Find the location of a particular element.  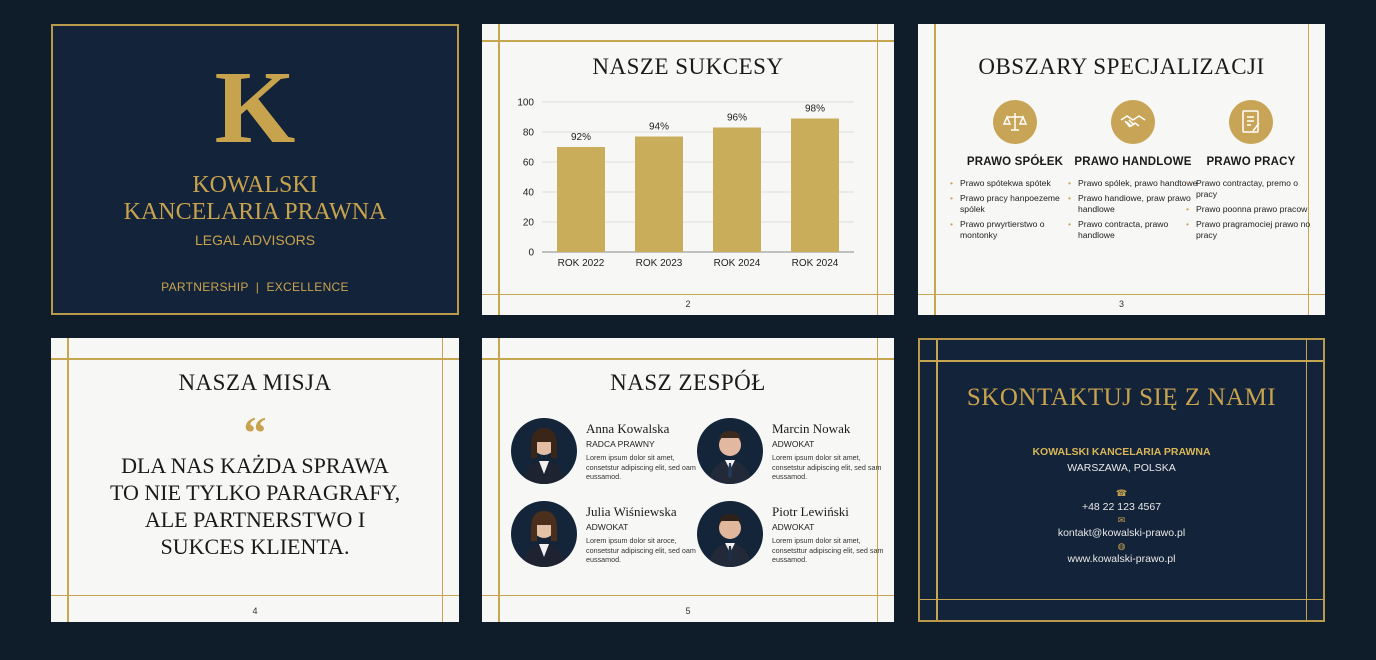

mail-icon: ✉ is located at coordinates (1121, 520).